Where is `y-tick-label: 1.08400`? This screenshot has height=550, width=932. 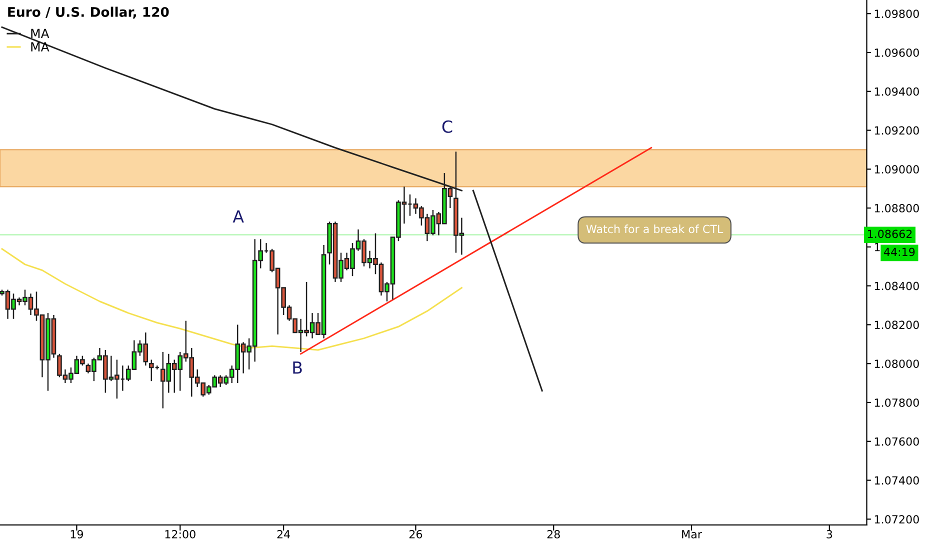
y-tick-label: 1.08400 is located at coordinates (896, 286).